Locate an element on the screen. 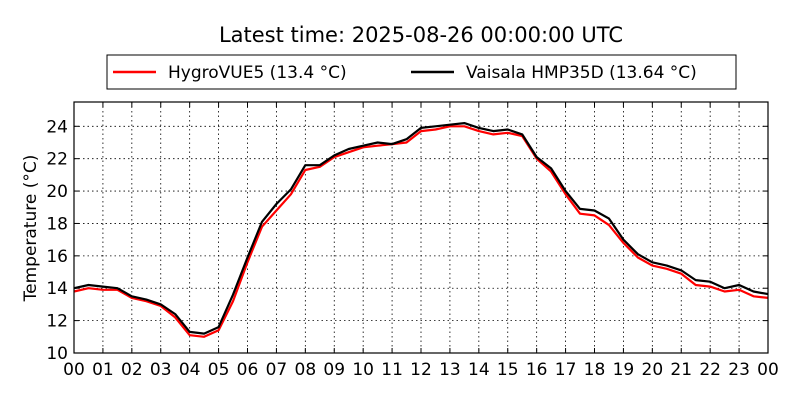 The height and width of the screenshot is (400, 800). x-tick-label: 07 is located at coordinates (277, 370).